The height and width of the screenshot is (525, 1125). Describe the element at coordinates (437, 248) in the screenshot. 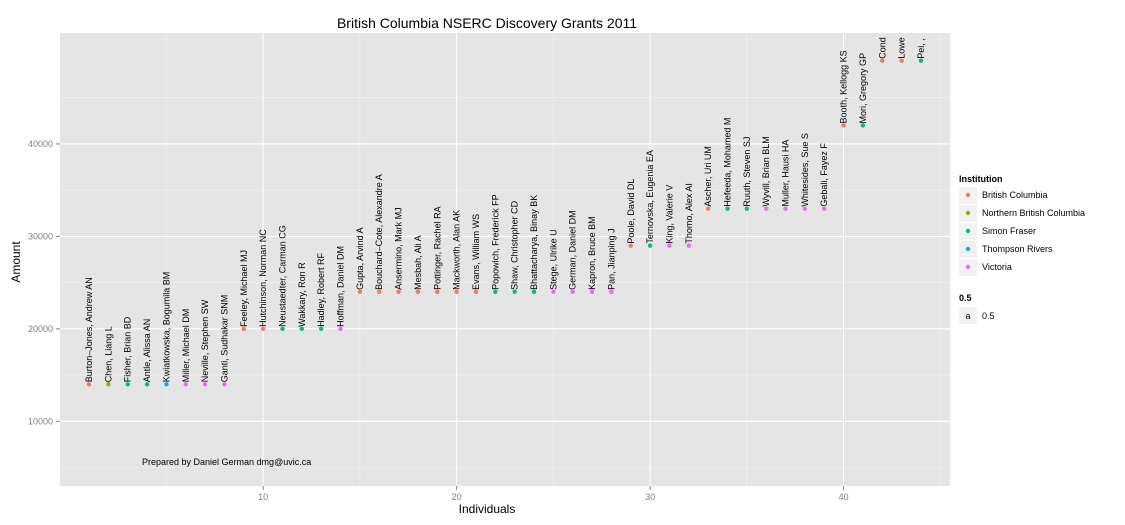

I see `point-label: Pottinger, Rachel RA` at that location.